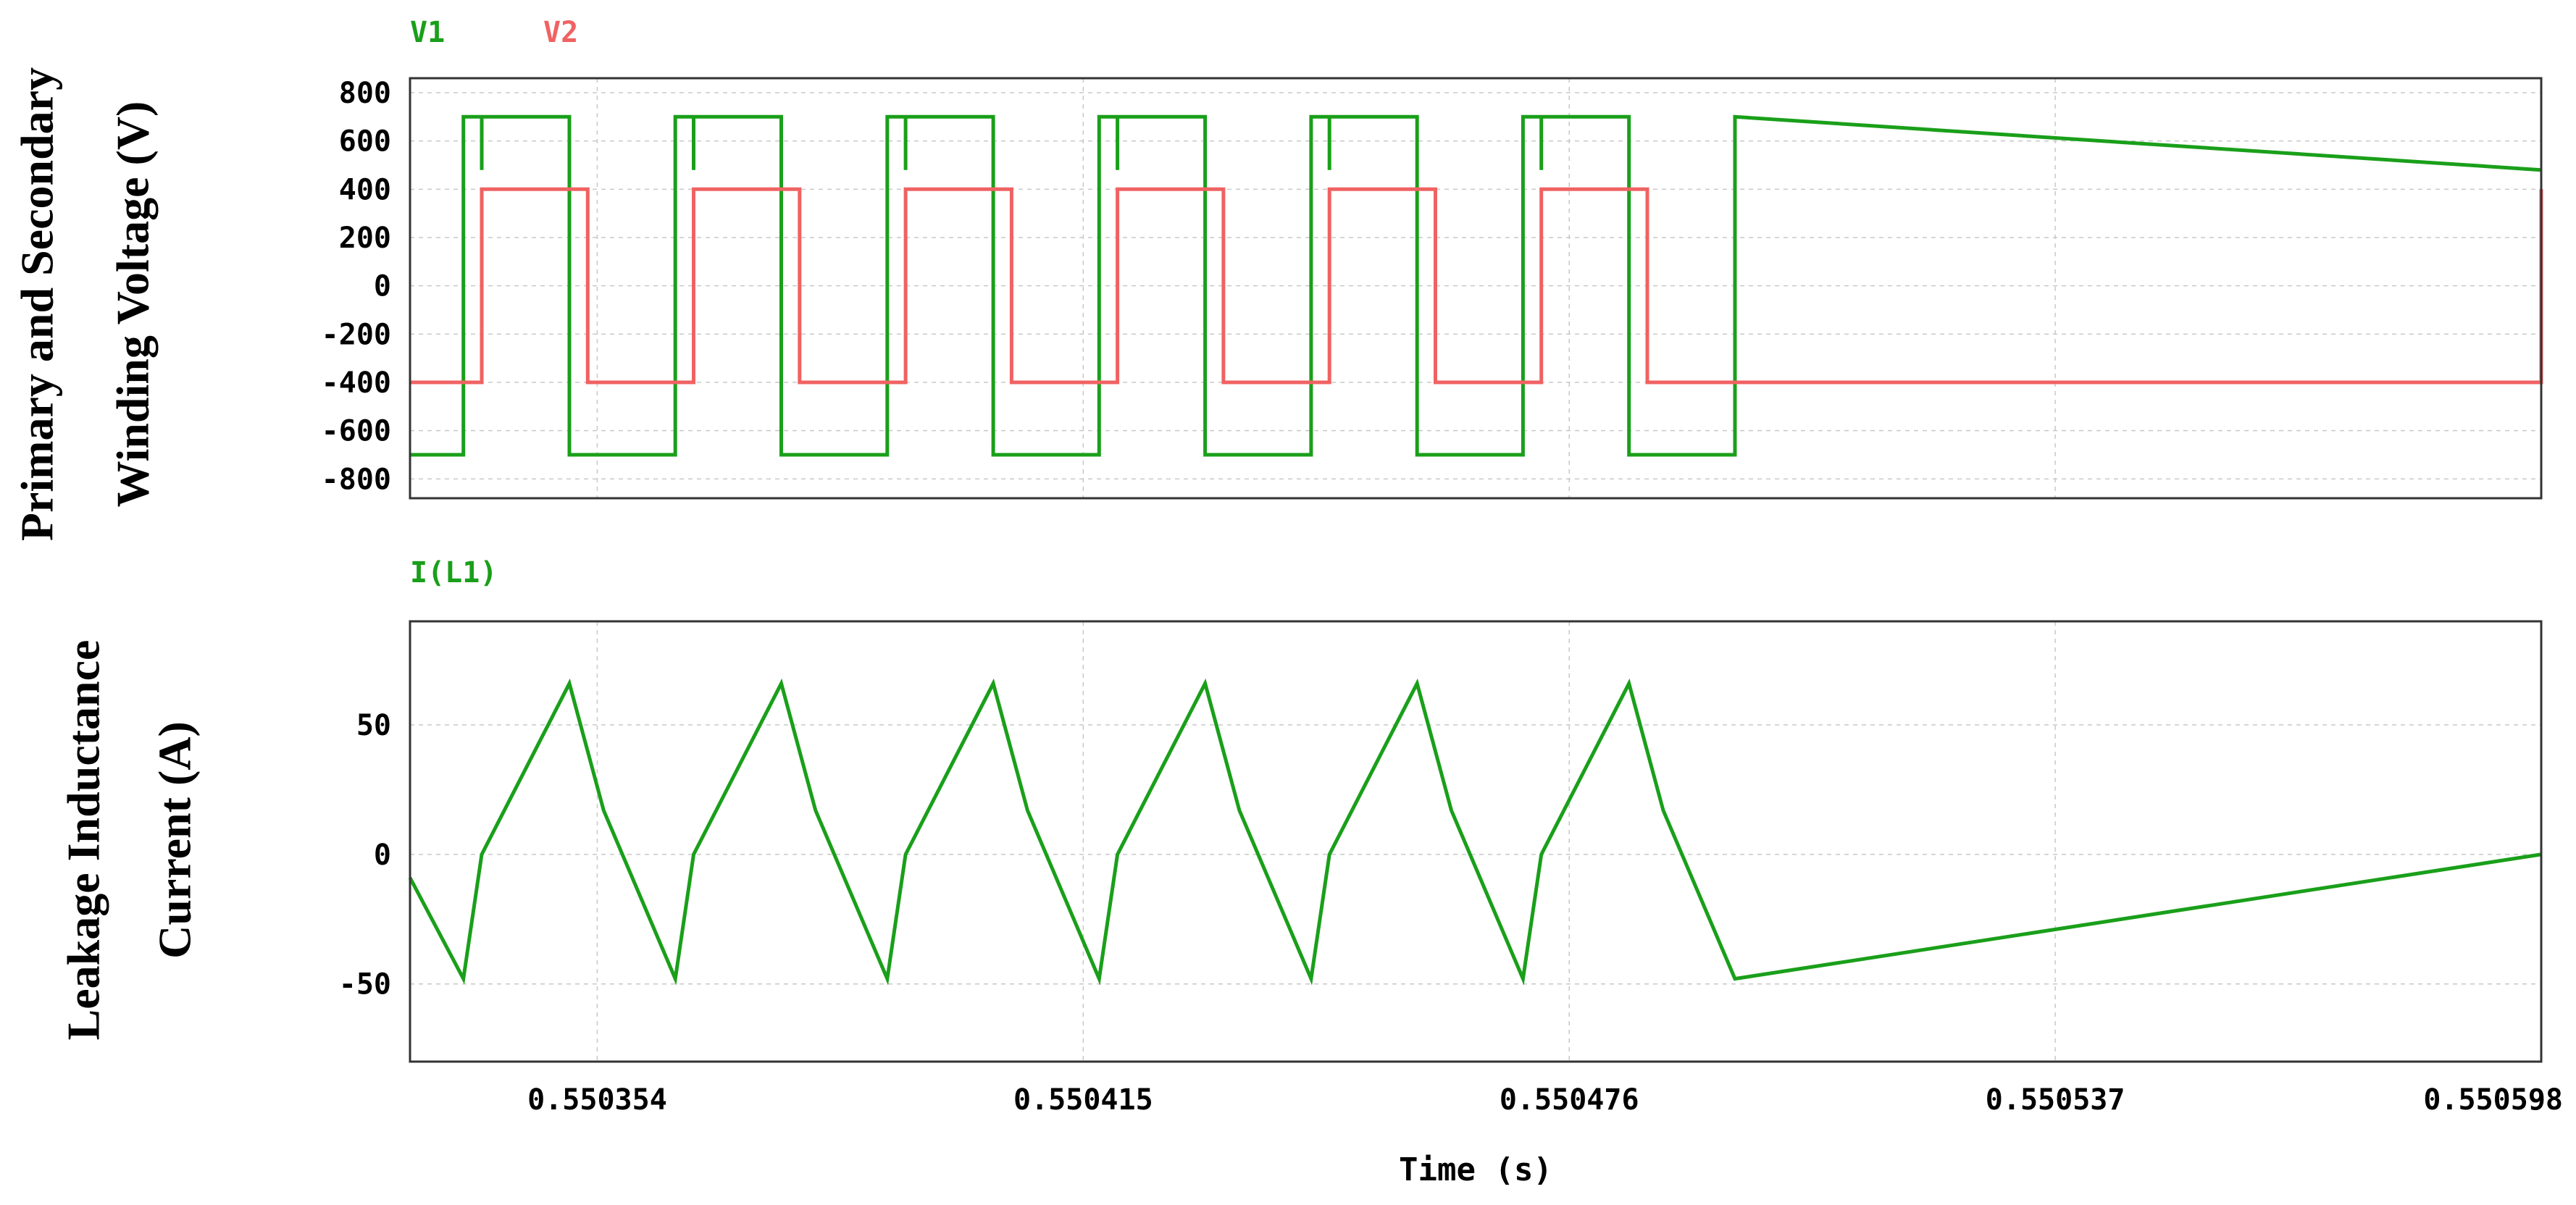 This screenshot has height=1205, width=2576. Describe the element at coordinates (453, 572) in the screenshot. I see `legend-entry: I(L1)` at that location.